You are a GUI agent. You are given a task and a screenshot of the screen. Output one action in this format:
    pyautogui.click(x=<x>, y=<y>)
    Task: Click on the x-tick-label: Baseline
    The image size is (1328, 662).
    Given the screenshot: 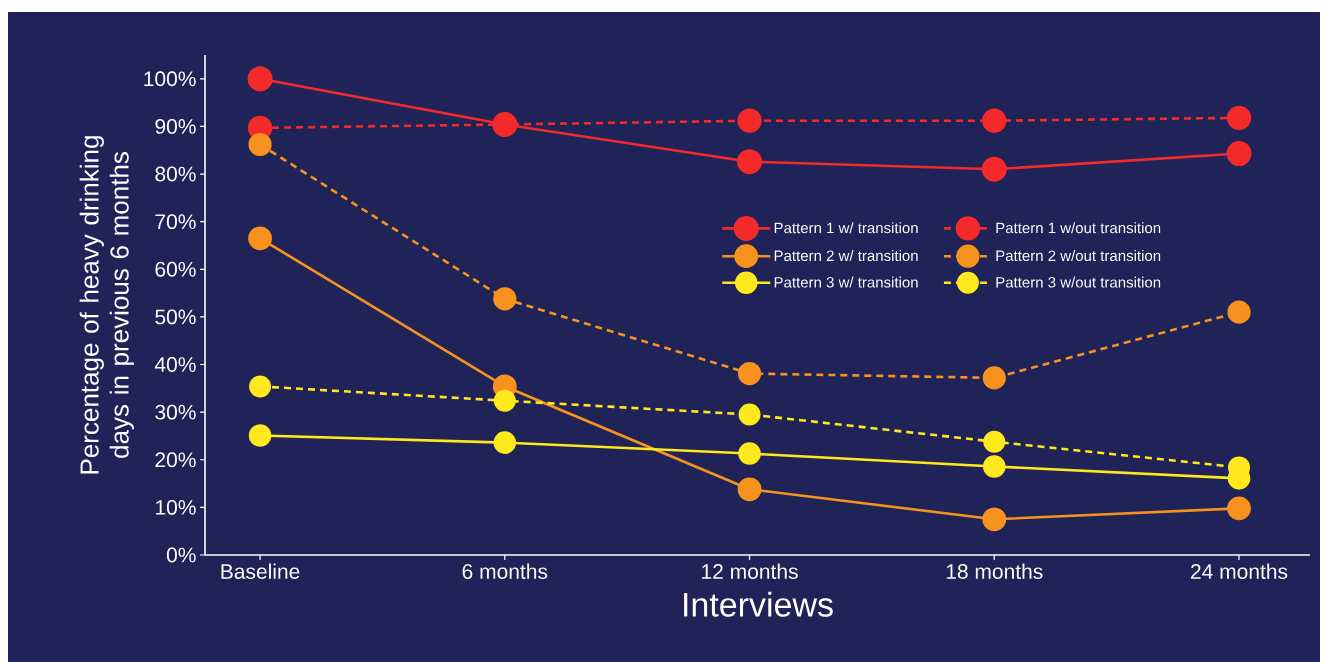 What is the action you would take?
    pyautogui.click(x=260, y=571)
    